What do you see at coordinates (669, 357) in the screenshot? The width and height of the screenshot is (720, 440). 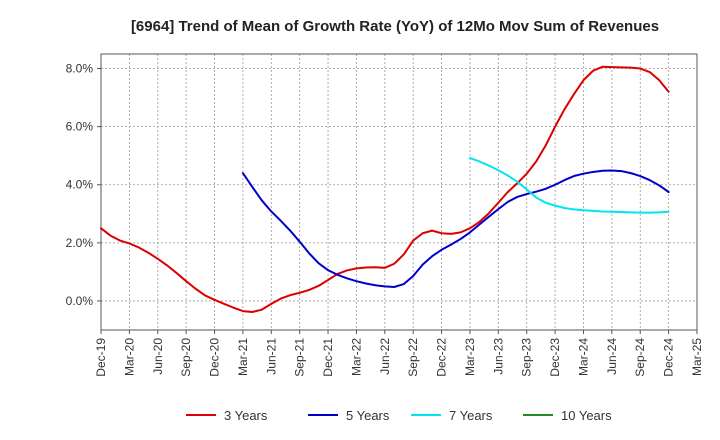 I see `x-tick-label: Dec-24` at bounding box center [669, 357].